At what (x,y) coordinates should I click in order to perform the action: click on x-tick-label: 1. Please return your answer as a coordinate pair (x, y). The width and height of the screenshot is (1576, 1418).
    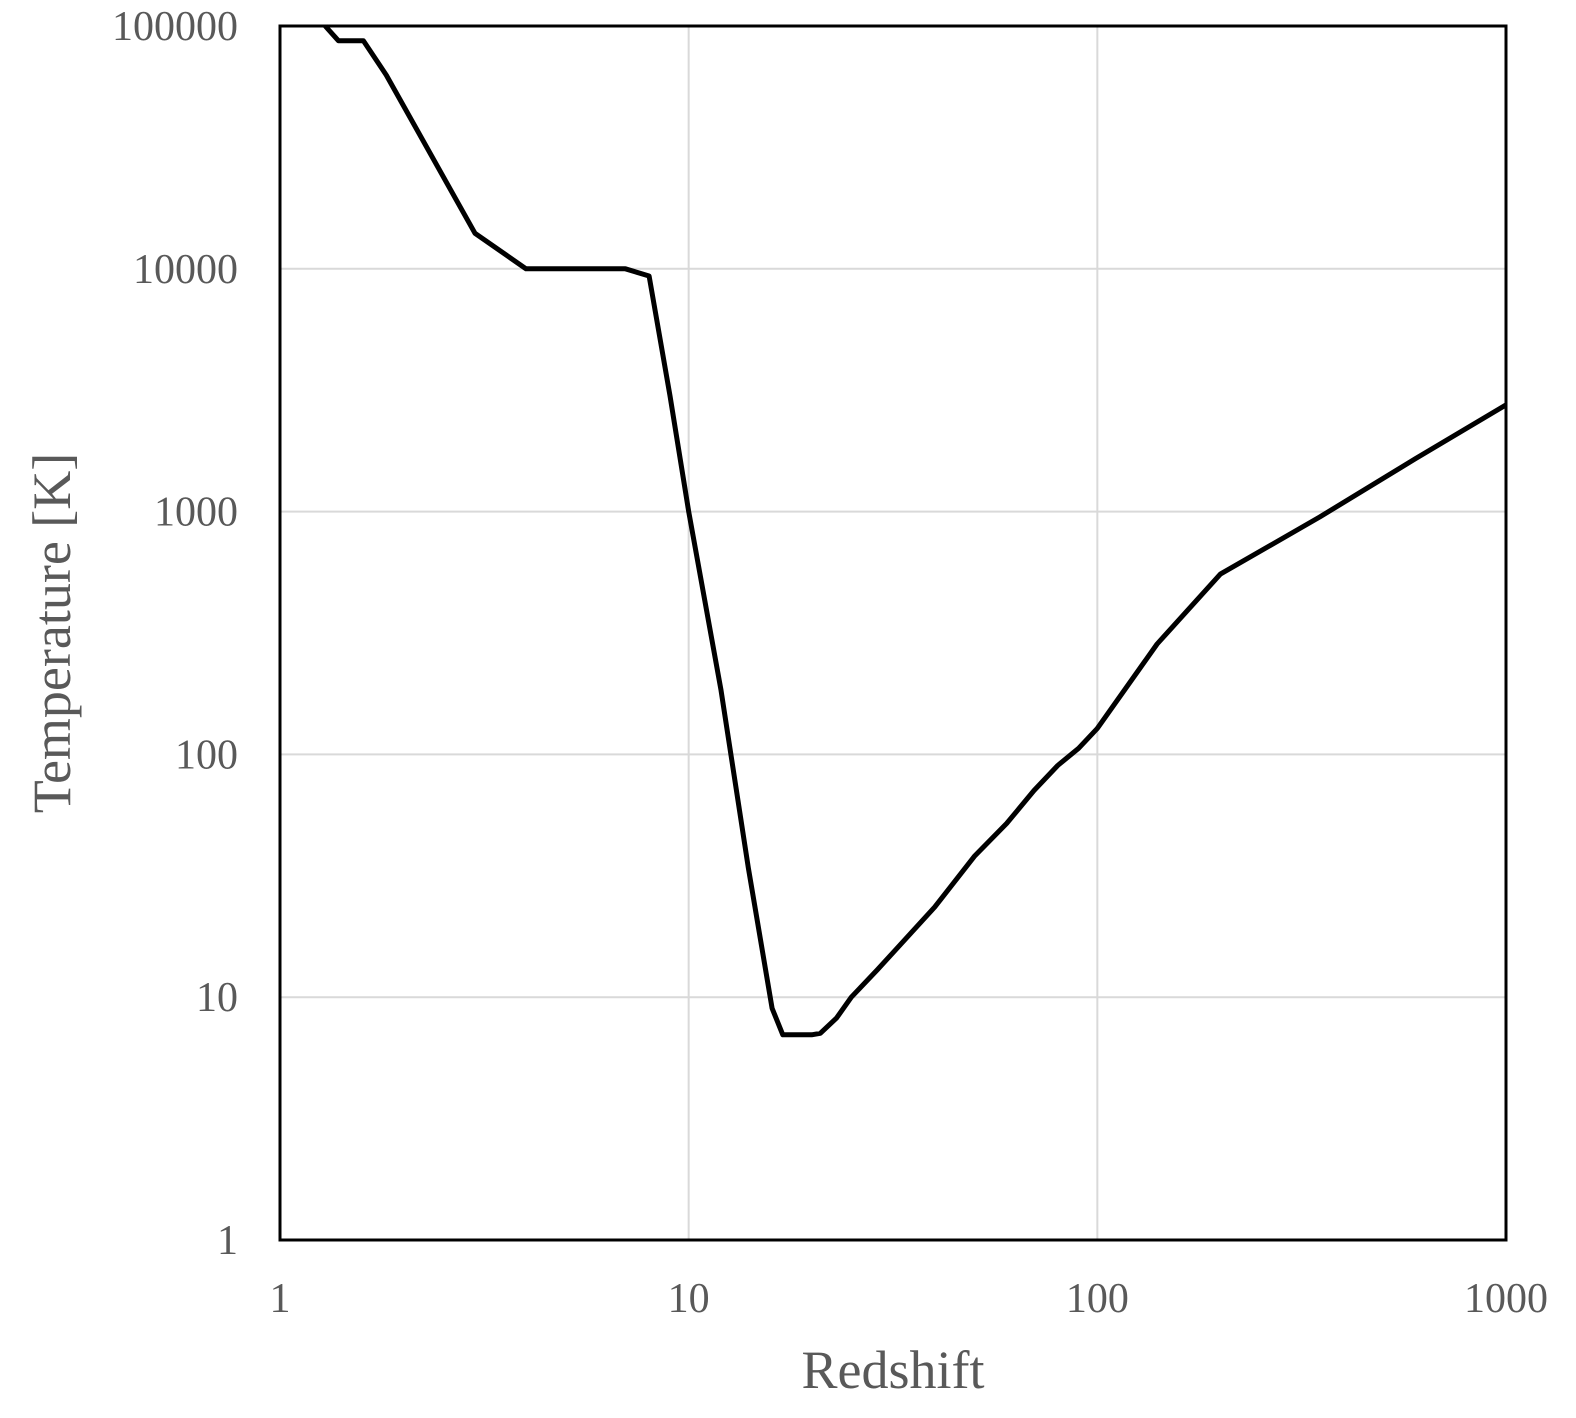
    Looking at the image, I should click on (280, 1299).